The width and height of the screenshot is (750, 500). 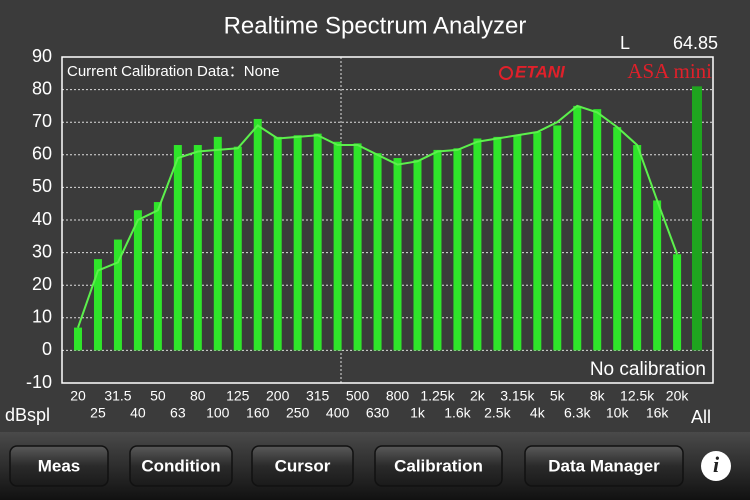 What do you see at coordinates (398, 396) in the screenshot?
I see `x-tick-label: 800` at bounding box center [398, 396].